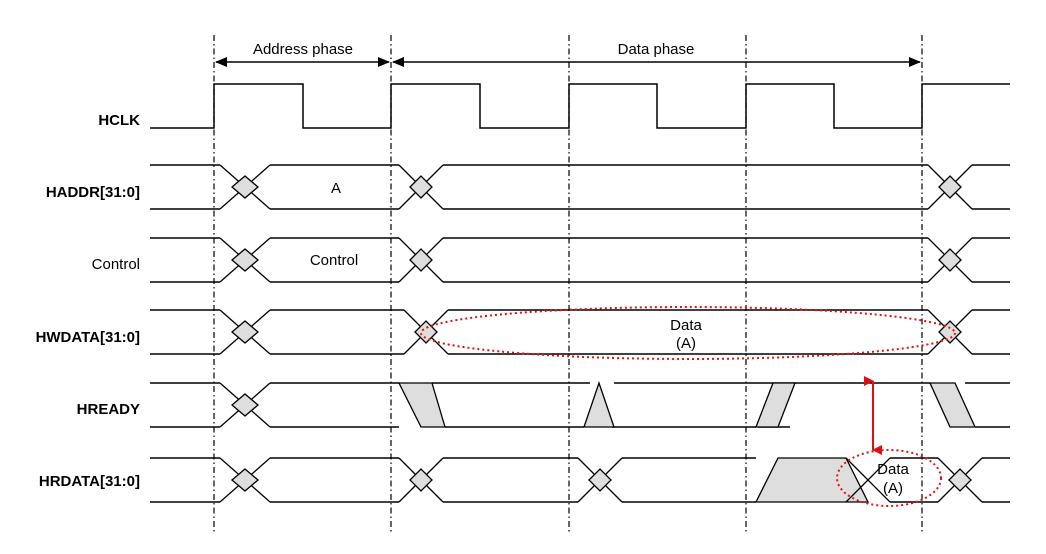 This screenshot has height=554, width=1046. Describe the element at coordinates (93, 192) in the screenshot. I see `signal-label-haddr: HADDR[31:0]` at that location.